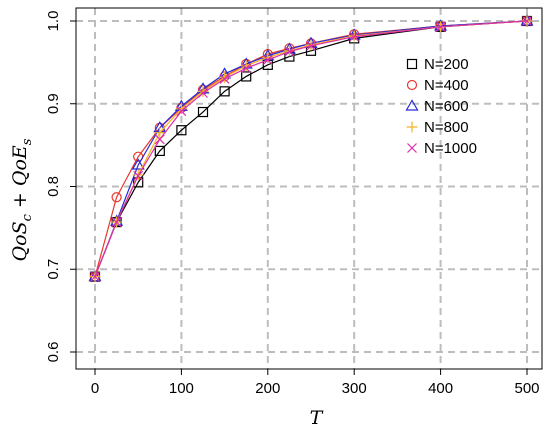  What do you see at coordinates (181, 388) in the screenshot?
I see `x-tick-label: 100` at bounding box center [181, 388].